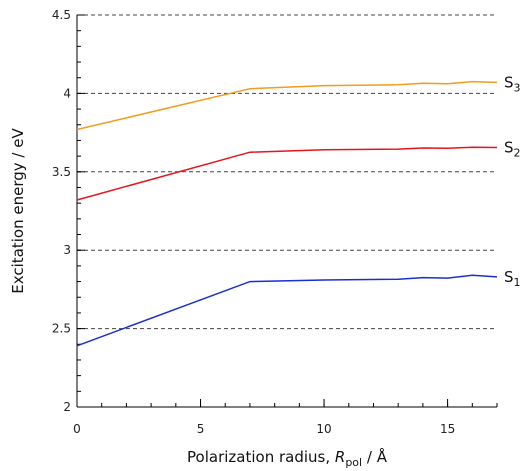 The height and width of the screenshot is (471, 527). What do you see at coordinates (67, 250) in the screenshot?
I see `y-tick-label: 3` at bounding box center [67, 250].